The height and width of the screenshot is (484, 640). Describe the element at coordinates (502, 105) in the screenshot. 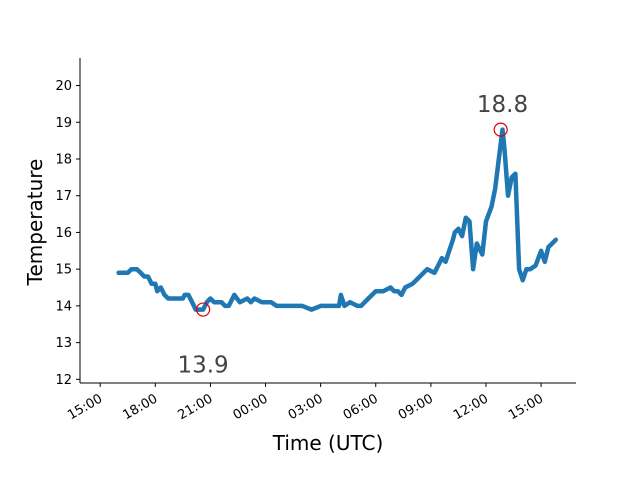

I see `max-value-label: 18.8` at that location.